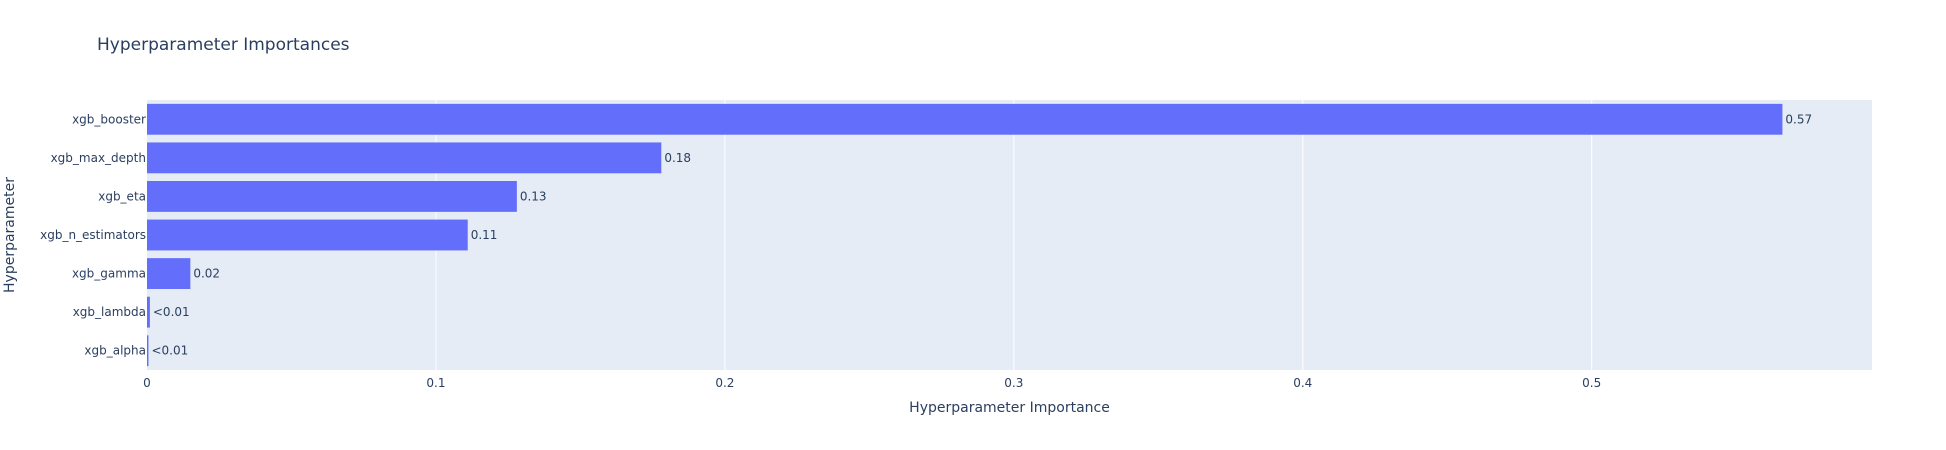 Image resolution: width=1946 pixels, height=450 pixels. What do you see at coordinates (115, 351) in the screenshot?
I see `y-tick-label: xgb_alpha` at bounding box center [115, 351].